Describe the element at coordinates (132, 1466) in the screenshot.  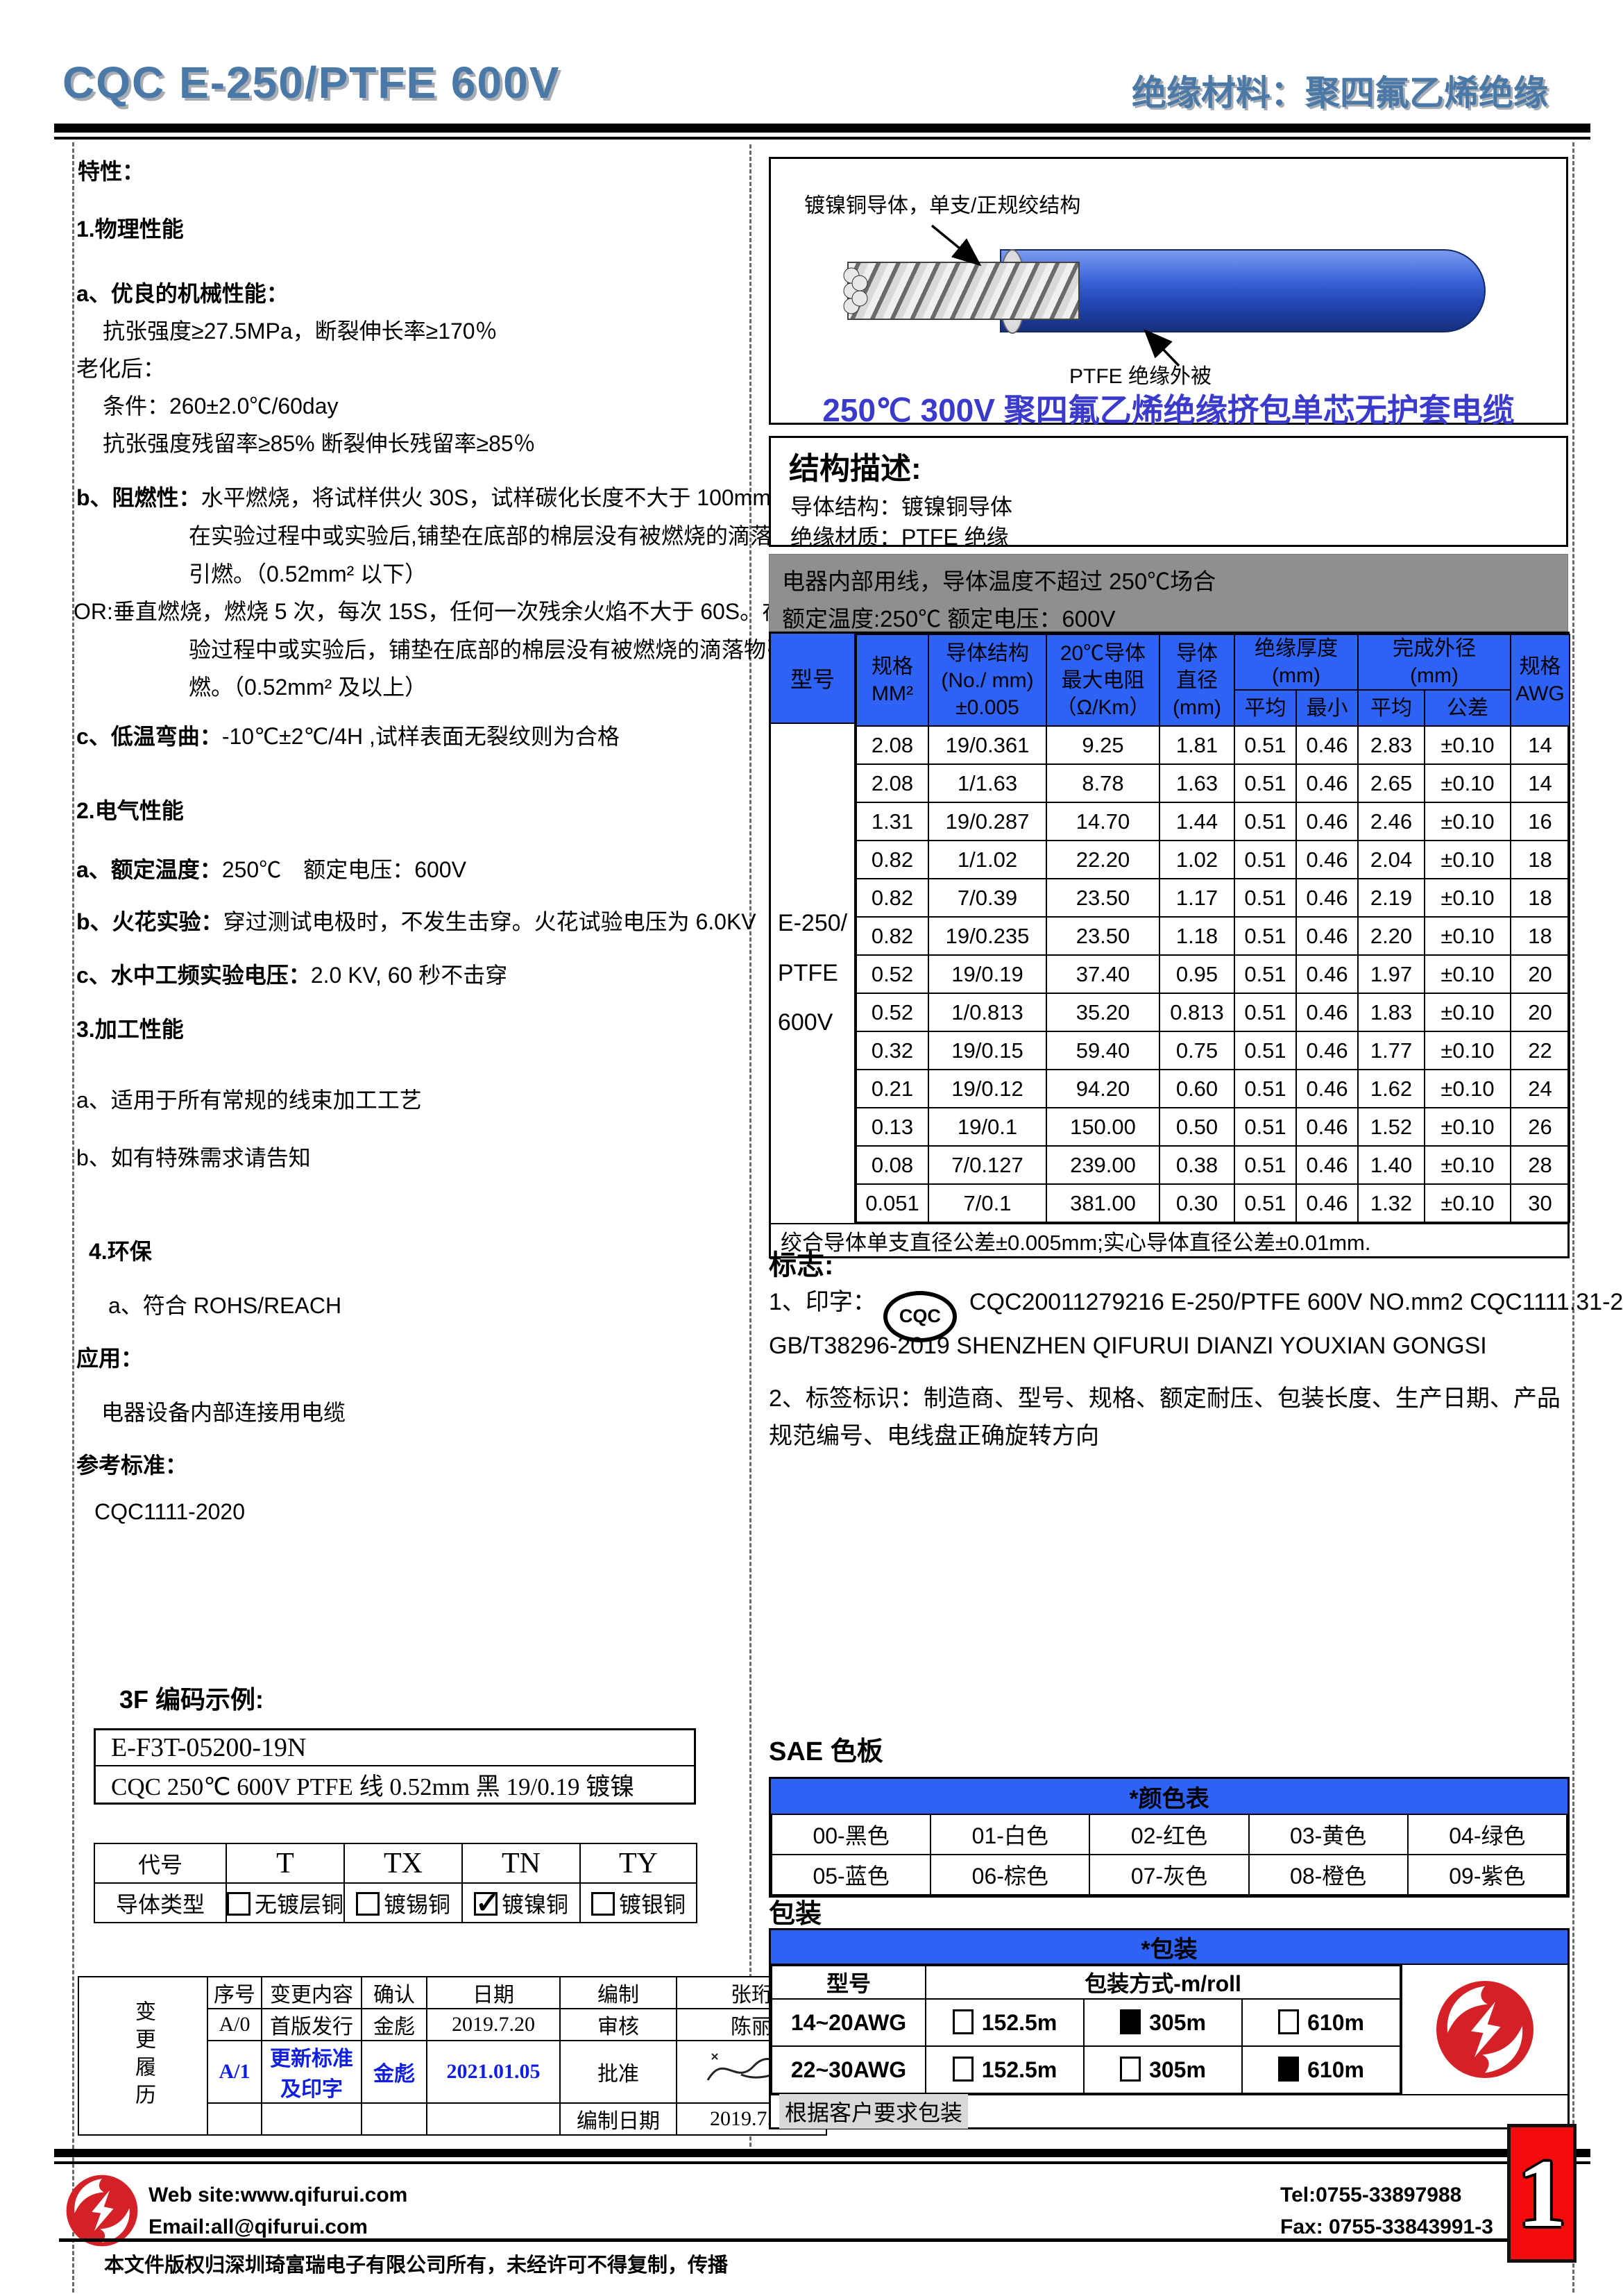
I see `reference-heading: 参考标准：` at that location.